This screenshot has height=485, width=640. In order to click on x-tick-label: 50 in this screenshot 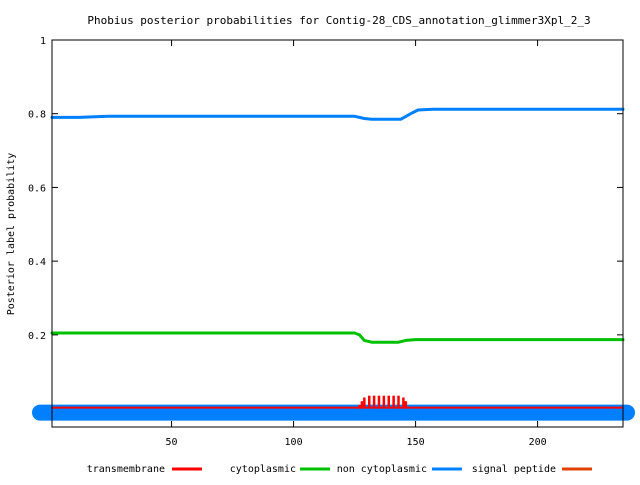, I will do `click(172, 442)`.